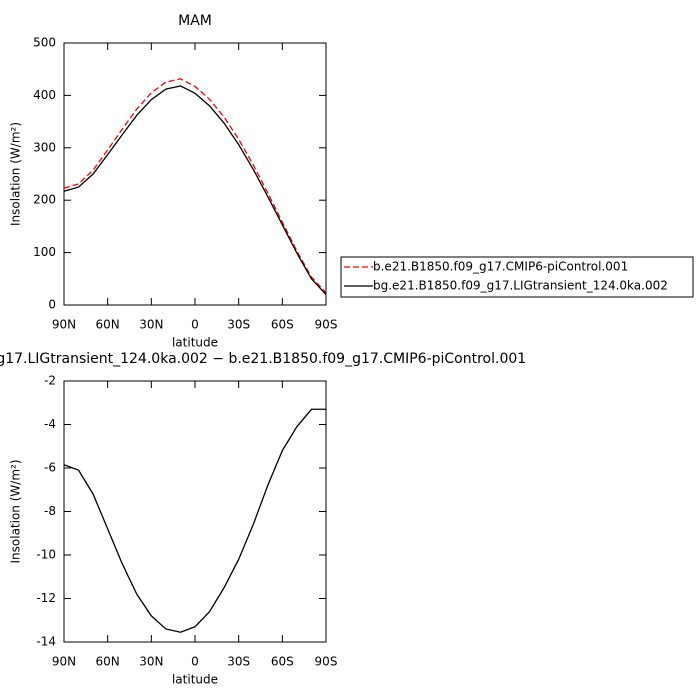  Describe the element at coordinates (195, 21) in the screenshot. I see `chart-title: MAM` at that location.